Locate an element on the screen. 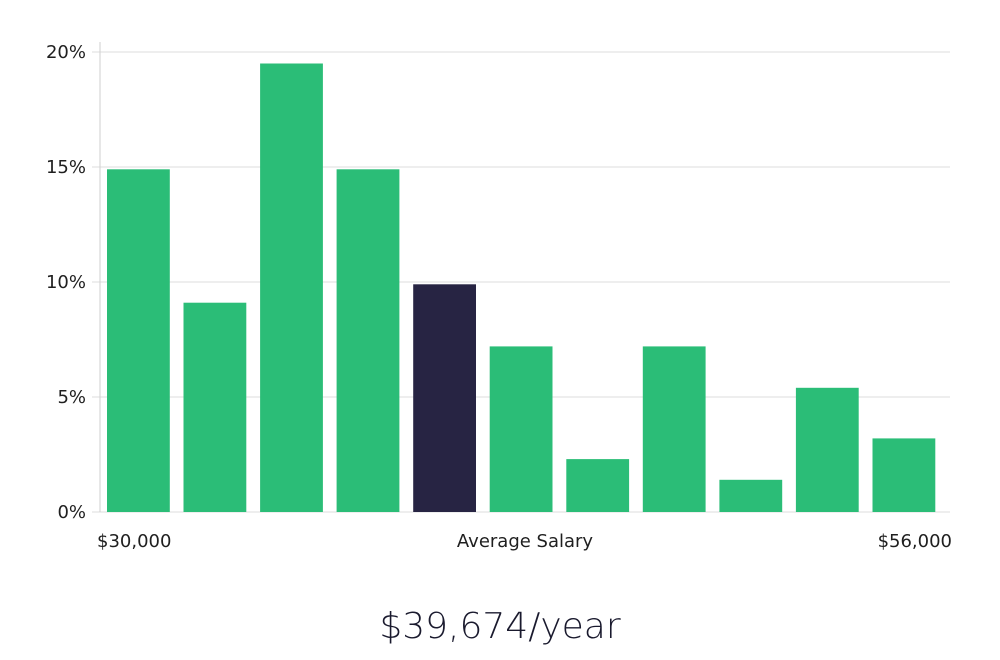 Image resolution: width=1000 pixels, height=660 pixels. y-tick-label: 5% is located at coordinates (71, 397).